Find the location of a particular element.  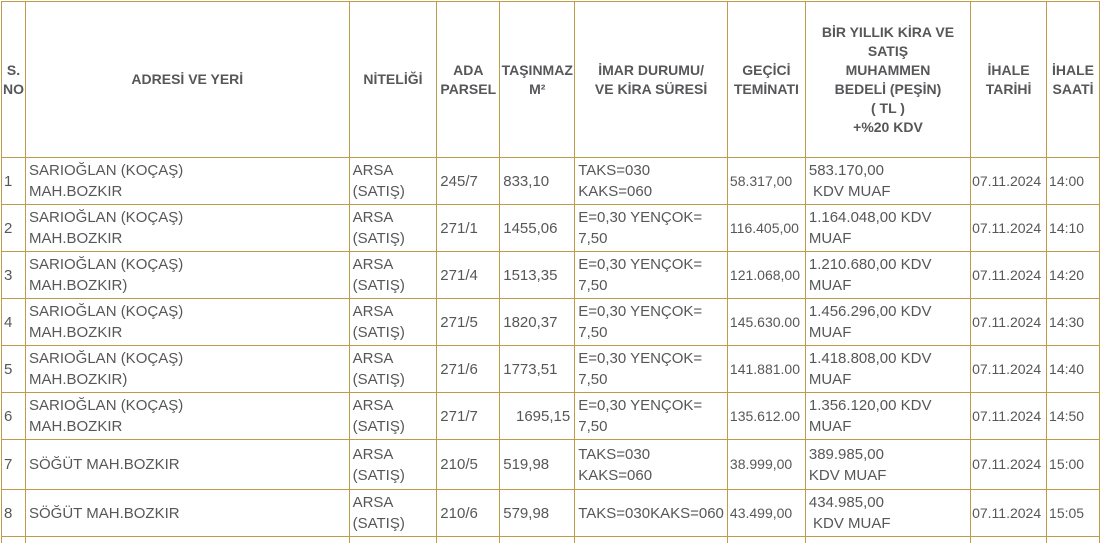

cell-m2: 519,98 is located at coordinates (537, 464).